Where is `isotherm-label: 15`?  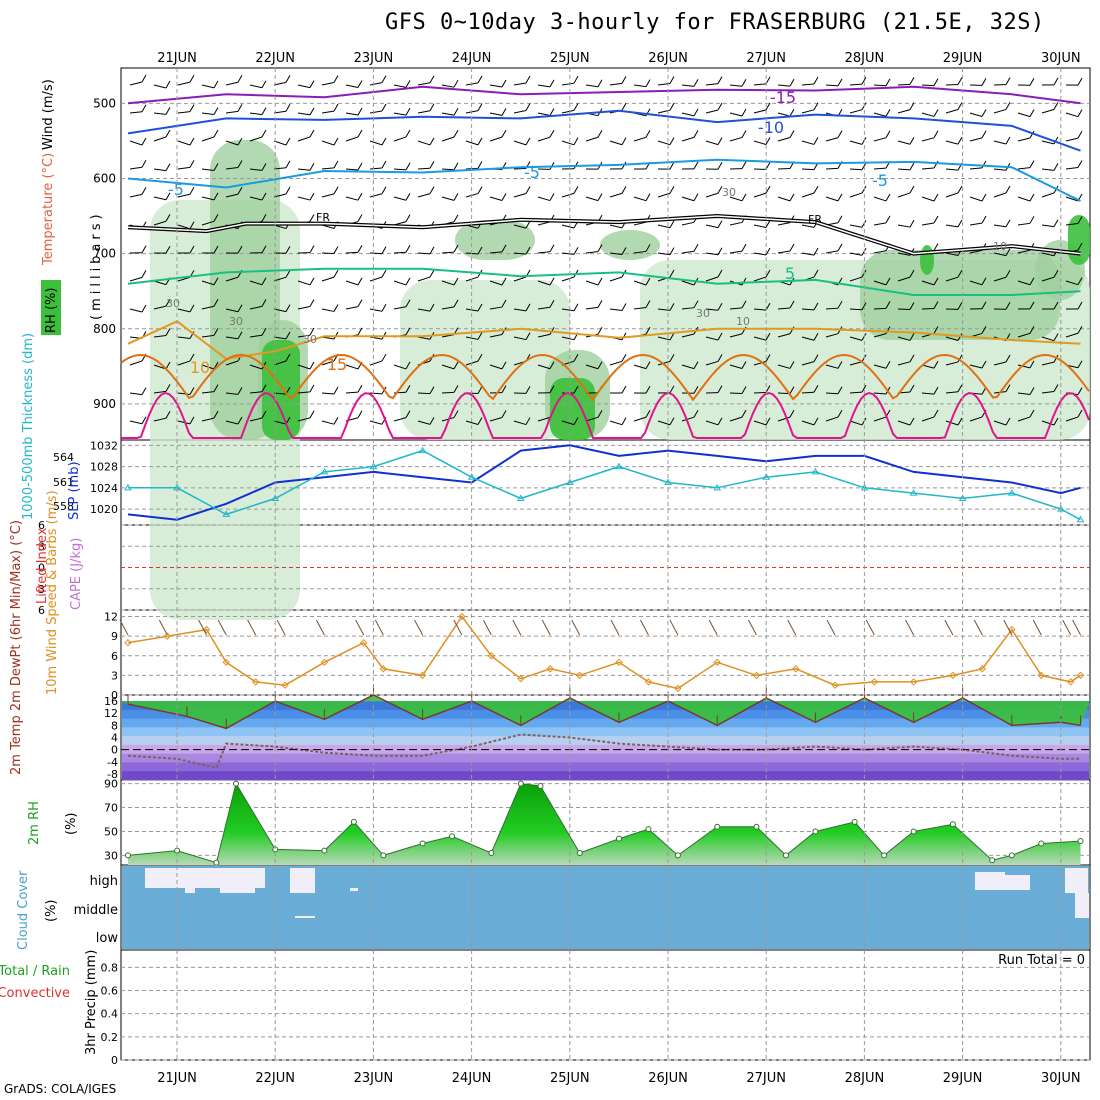
isotherm-label: 15 is located at coordinates (337, 364).